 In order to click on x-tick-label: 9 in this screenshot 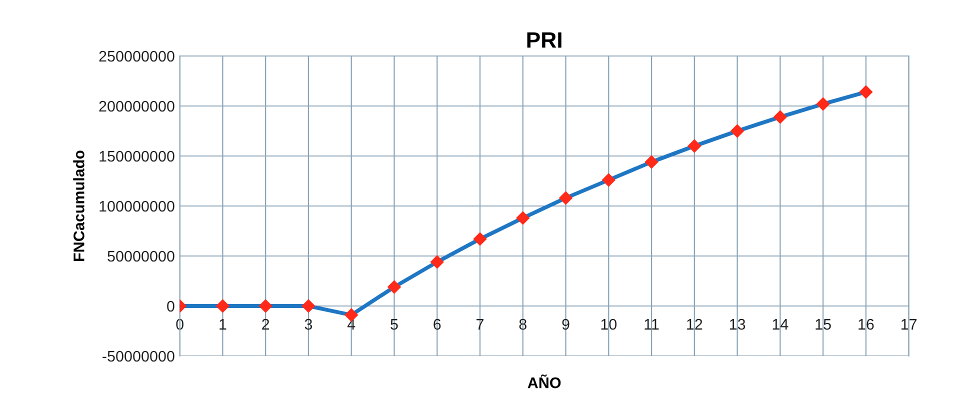, I will do `click(566, 324)`.